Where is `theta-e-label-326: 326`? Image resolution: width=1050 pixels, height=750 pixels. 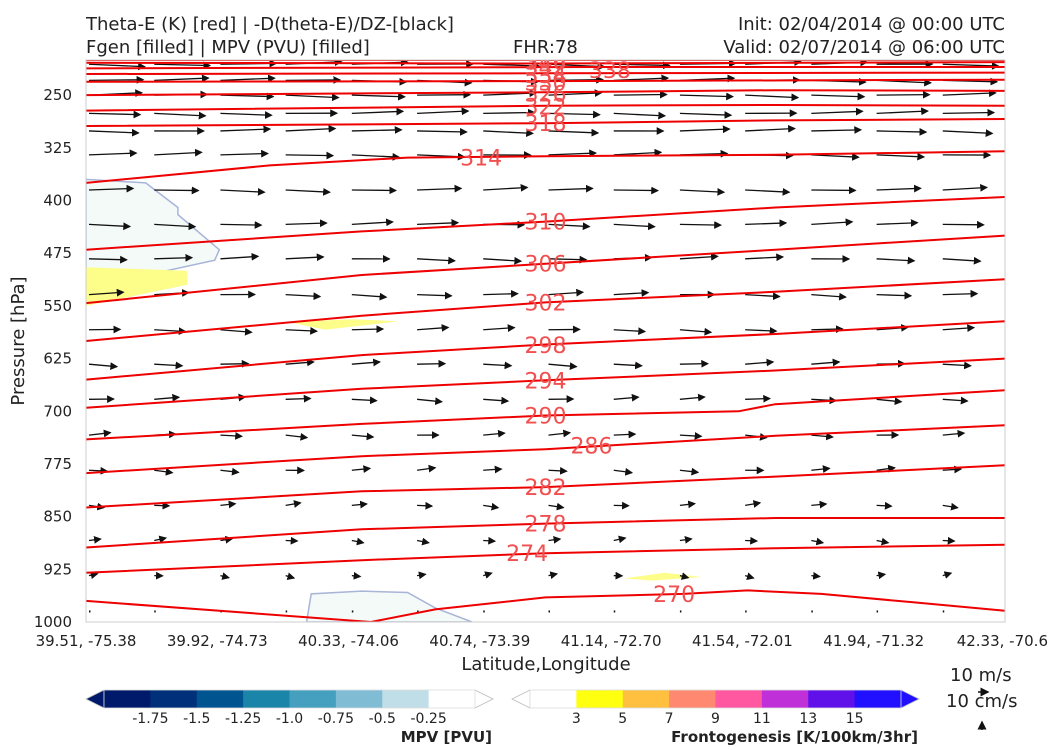 theta-e-label-326: 326 is located at coordinates (546, 95).